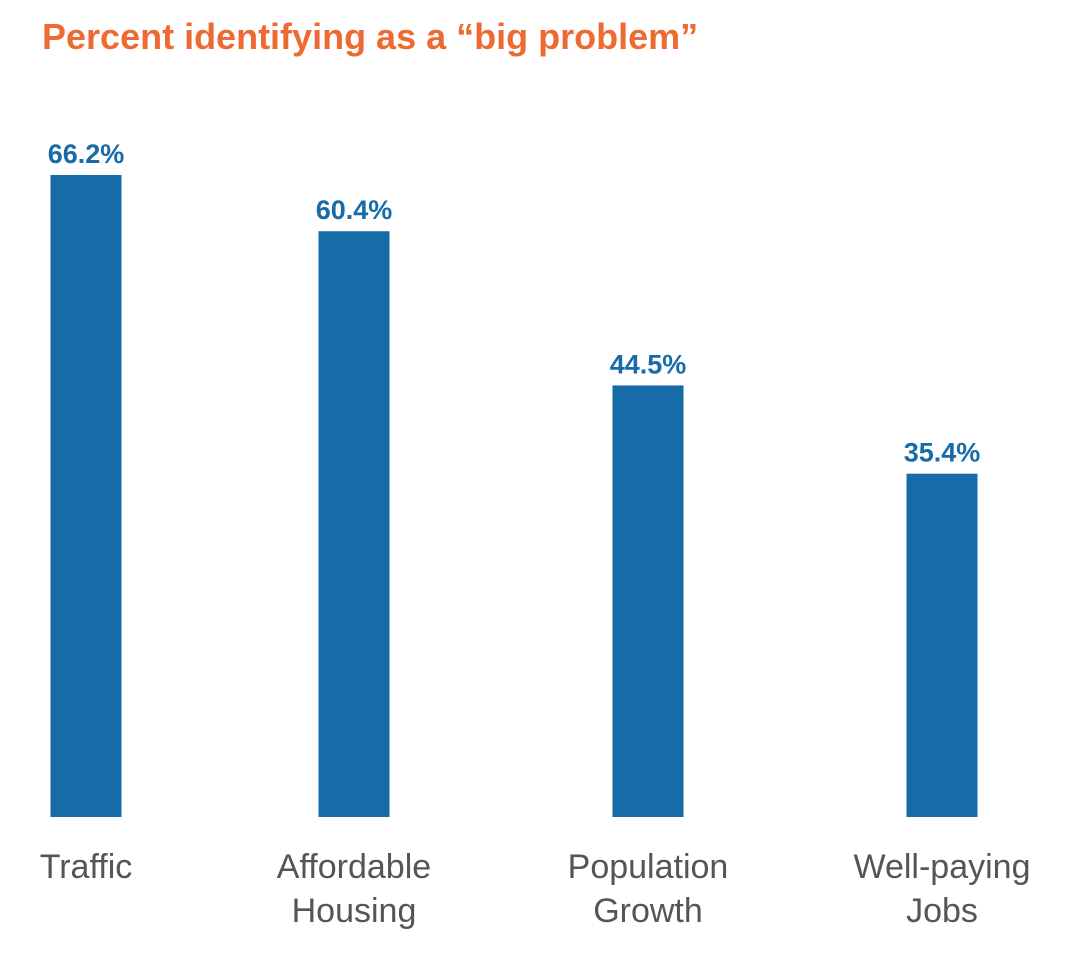  Describe the element at coordinates (354, 210) in the screenshot. I see `value-label-1: 60.4%` at that location.